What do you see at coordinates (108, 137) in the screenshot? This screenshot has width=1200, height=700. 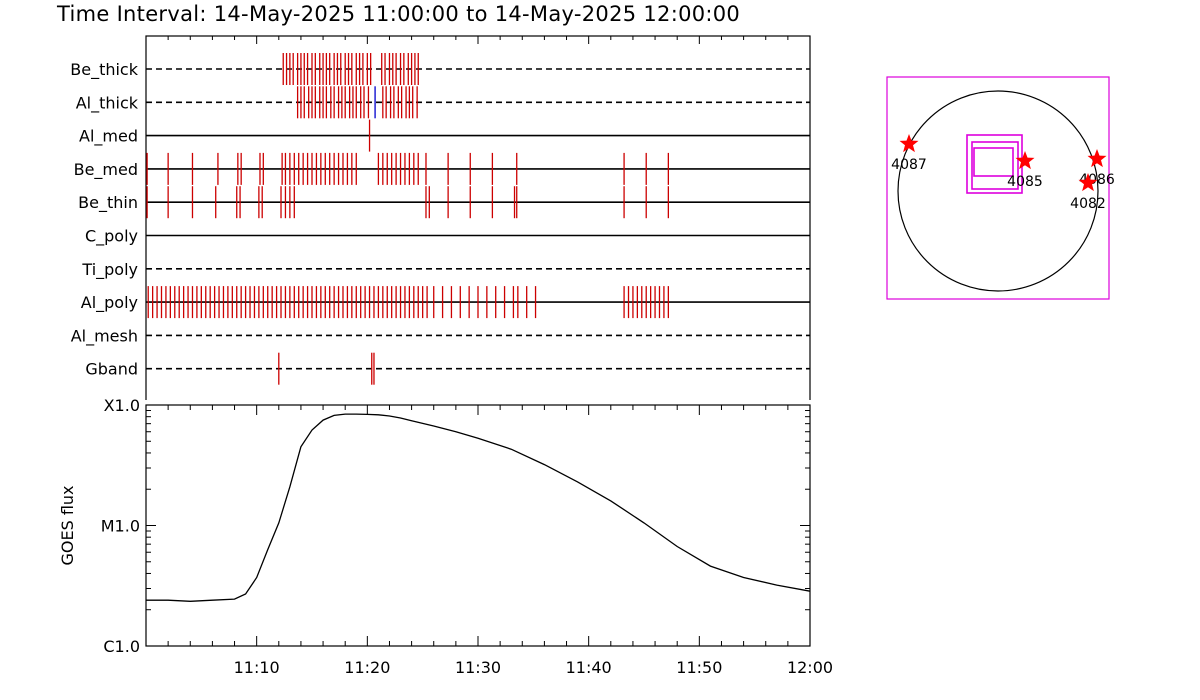 I see `timeline-row-label-al-med: Al_med` at bounding box center [108, 137].